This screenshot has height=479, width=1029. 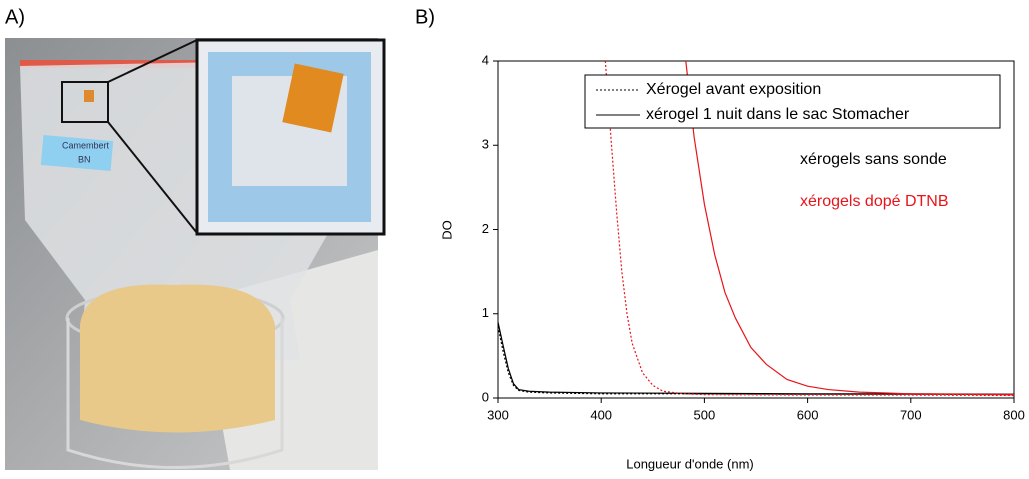 What do you see at coordinates (874, 201) in the screenshot?
I see `annotation: xérogels dopé DTNB` at bounding box center [874, 201].